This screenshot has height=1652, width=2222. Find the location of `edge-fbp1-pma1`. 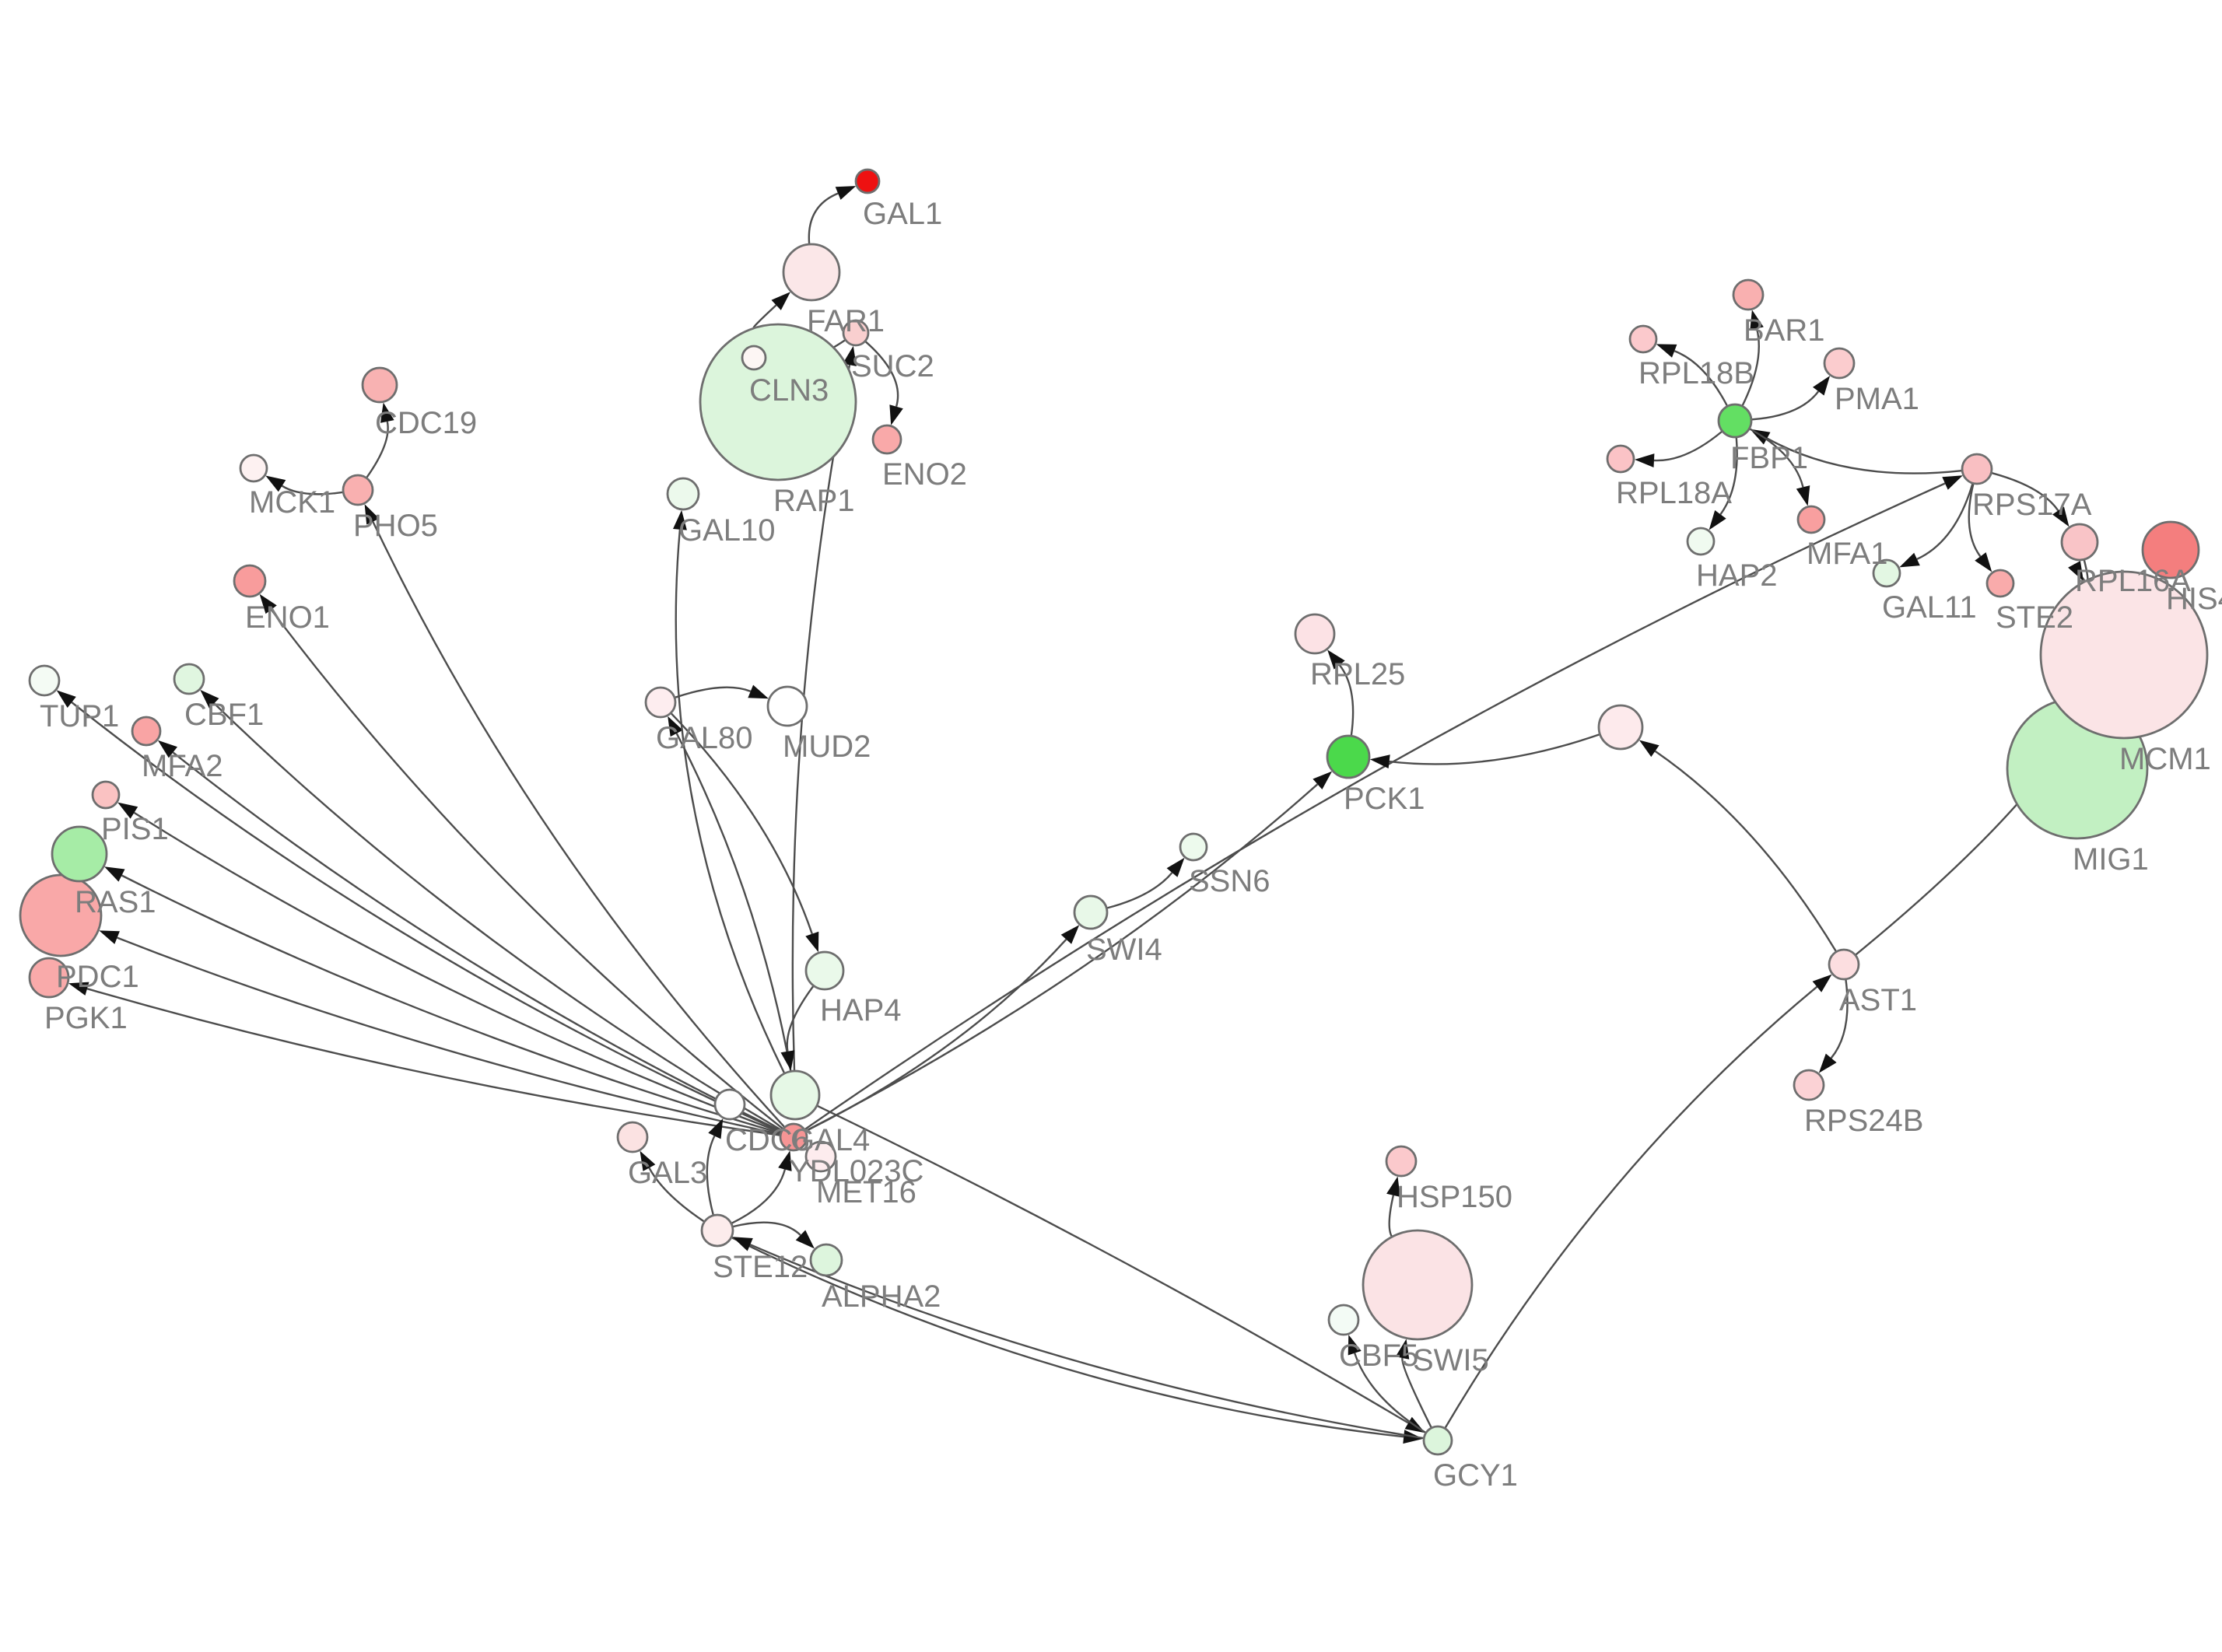

edge-fbp1-pma1 is located at coordinates (1785, 406).